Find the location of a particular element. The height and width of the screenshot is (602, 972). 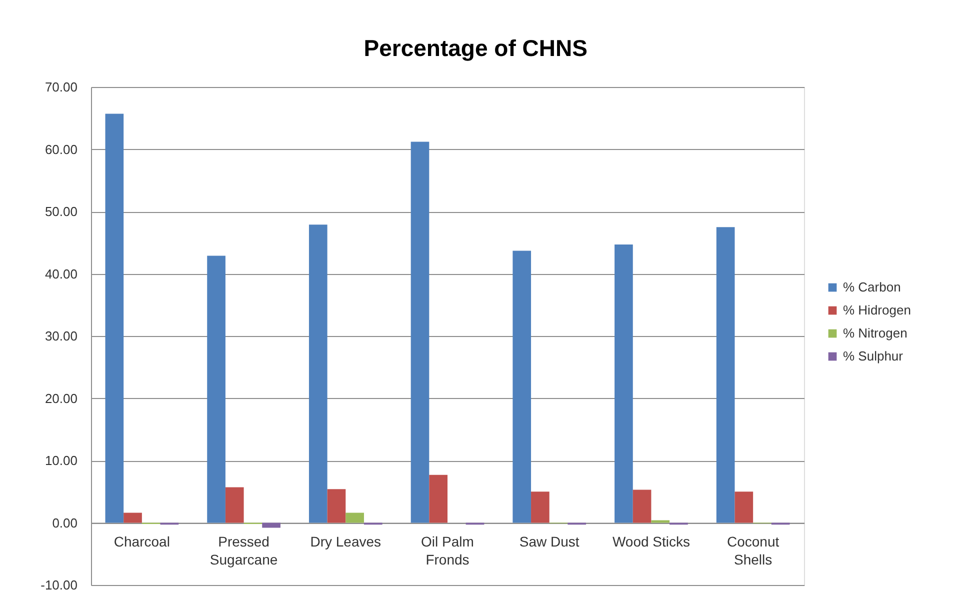

y-tick-label: 60.00 is located at coordinates (61, 149).